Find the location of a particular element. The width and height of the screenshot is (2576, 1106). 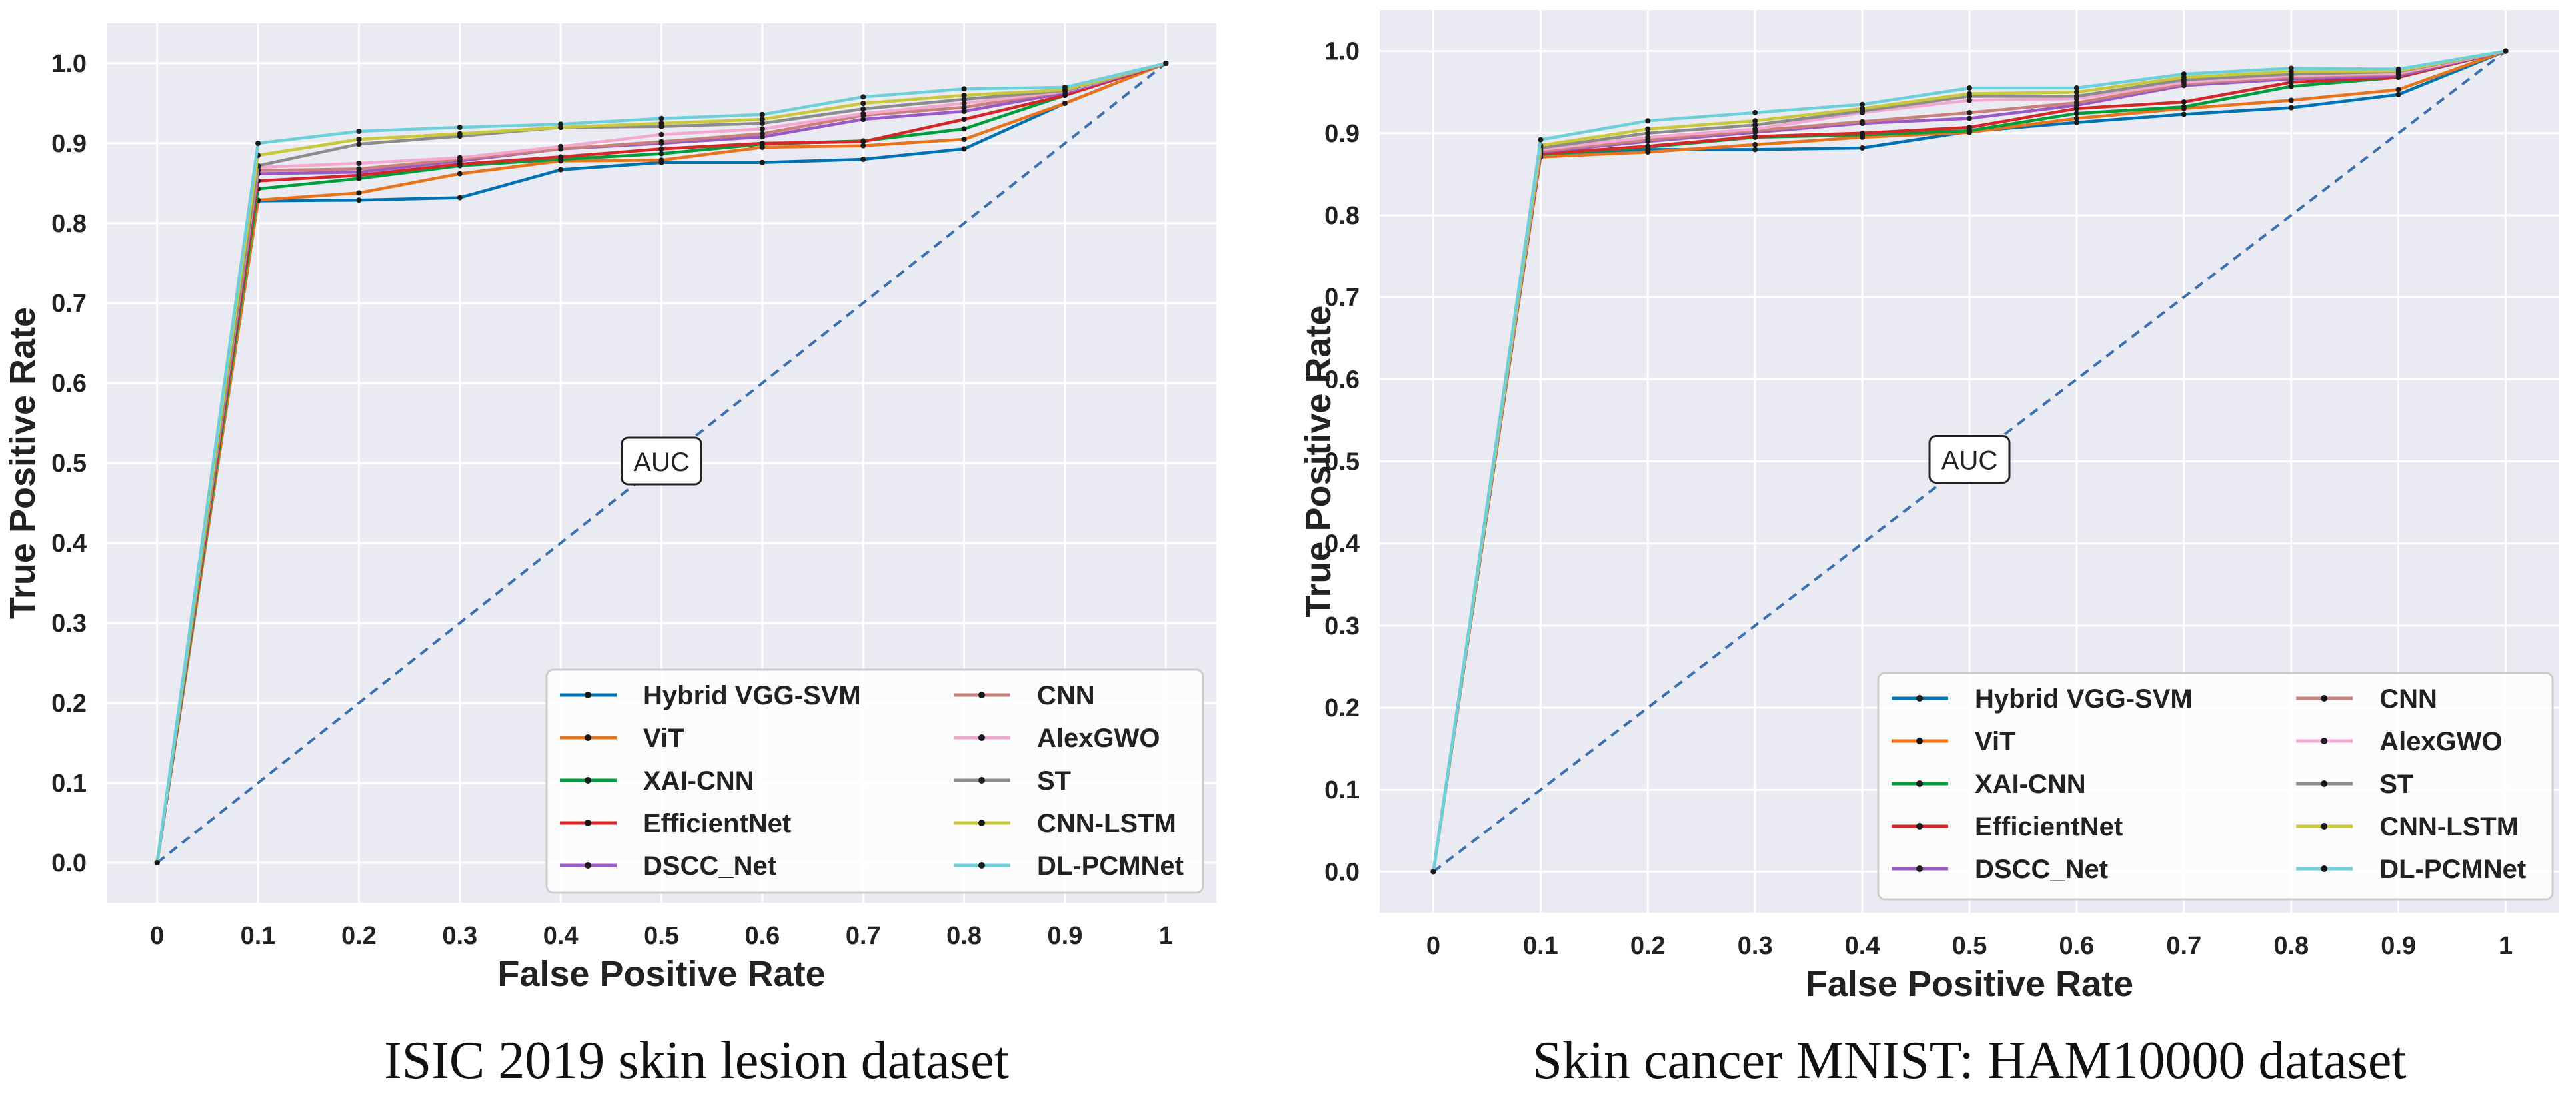

x-tick-label: 0.1 is located at coordinates (1540, 946).